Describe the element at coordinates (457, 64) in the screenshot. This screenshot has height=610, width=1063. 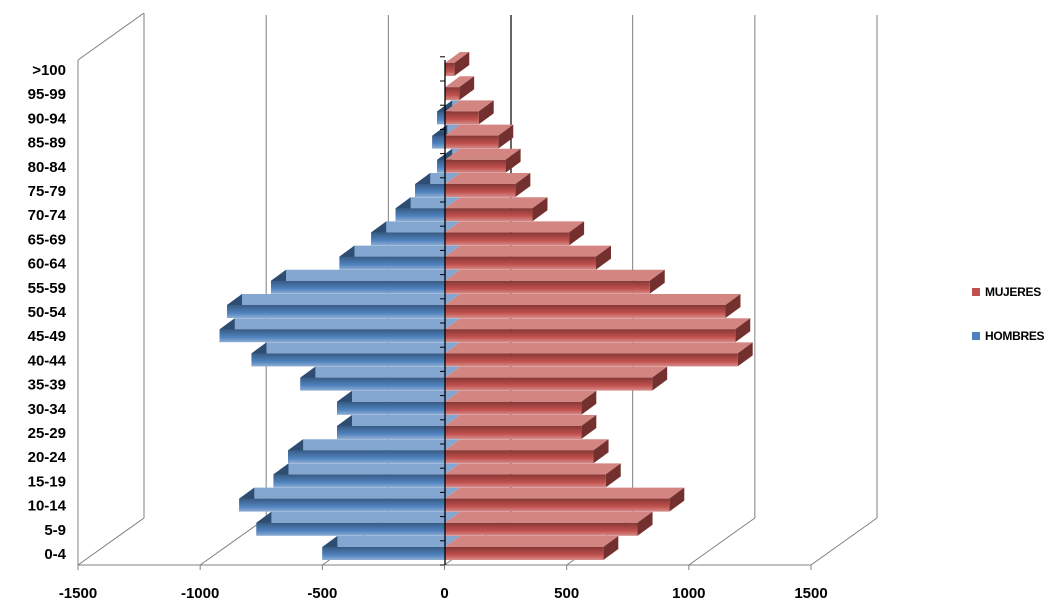
I see `bar-mujeres->100` at that location.